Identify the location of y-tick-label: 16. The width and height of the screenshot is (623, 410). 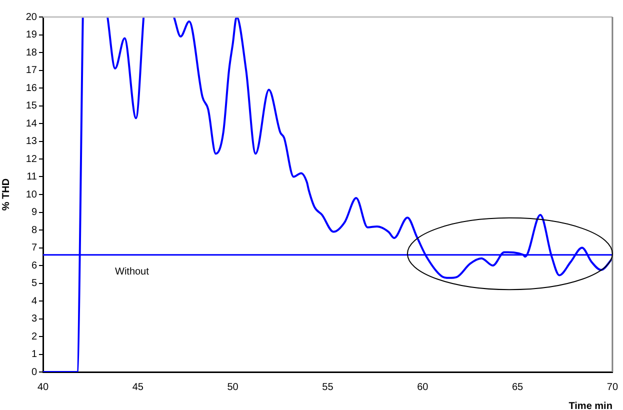
(32, 88).